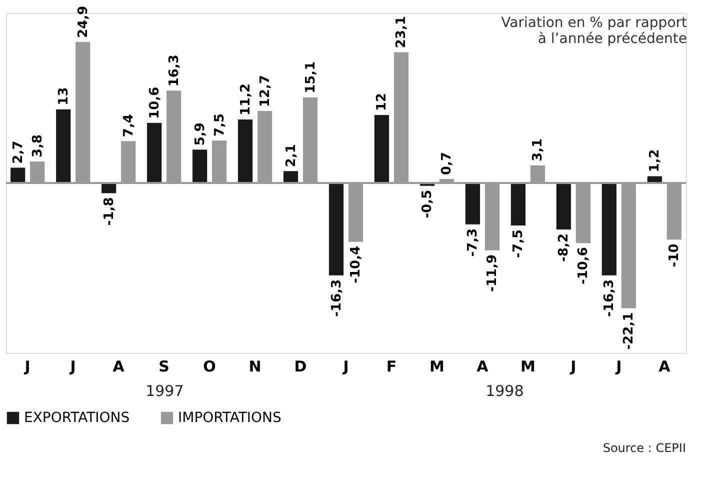 This screenshot has height=478, width=717. Describe the element at coordinates (300, 367) in the screenshot. I see `x-tick-label: D` at that location.